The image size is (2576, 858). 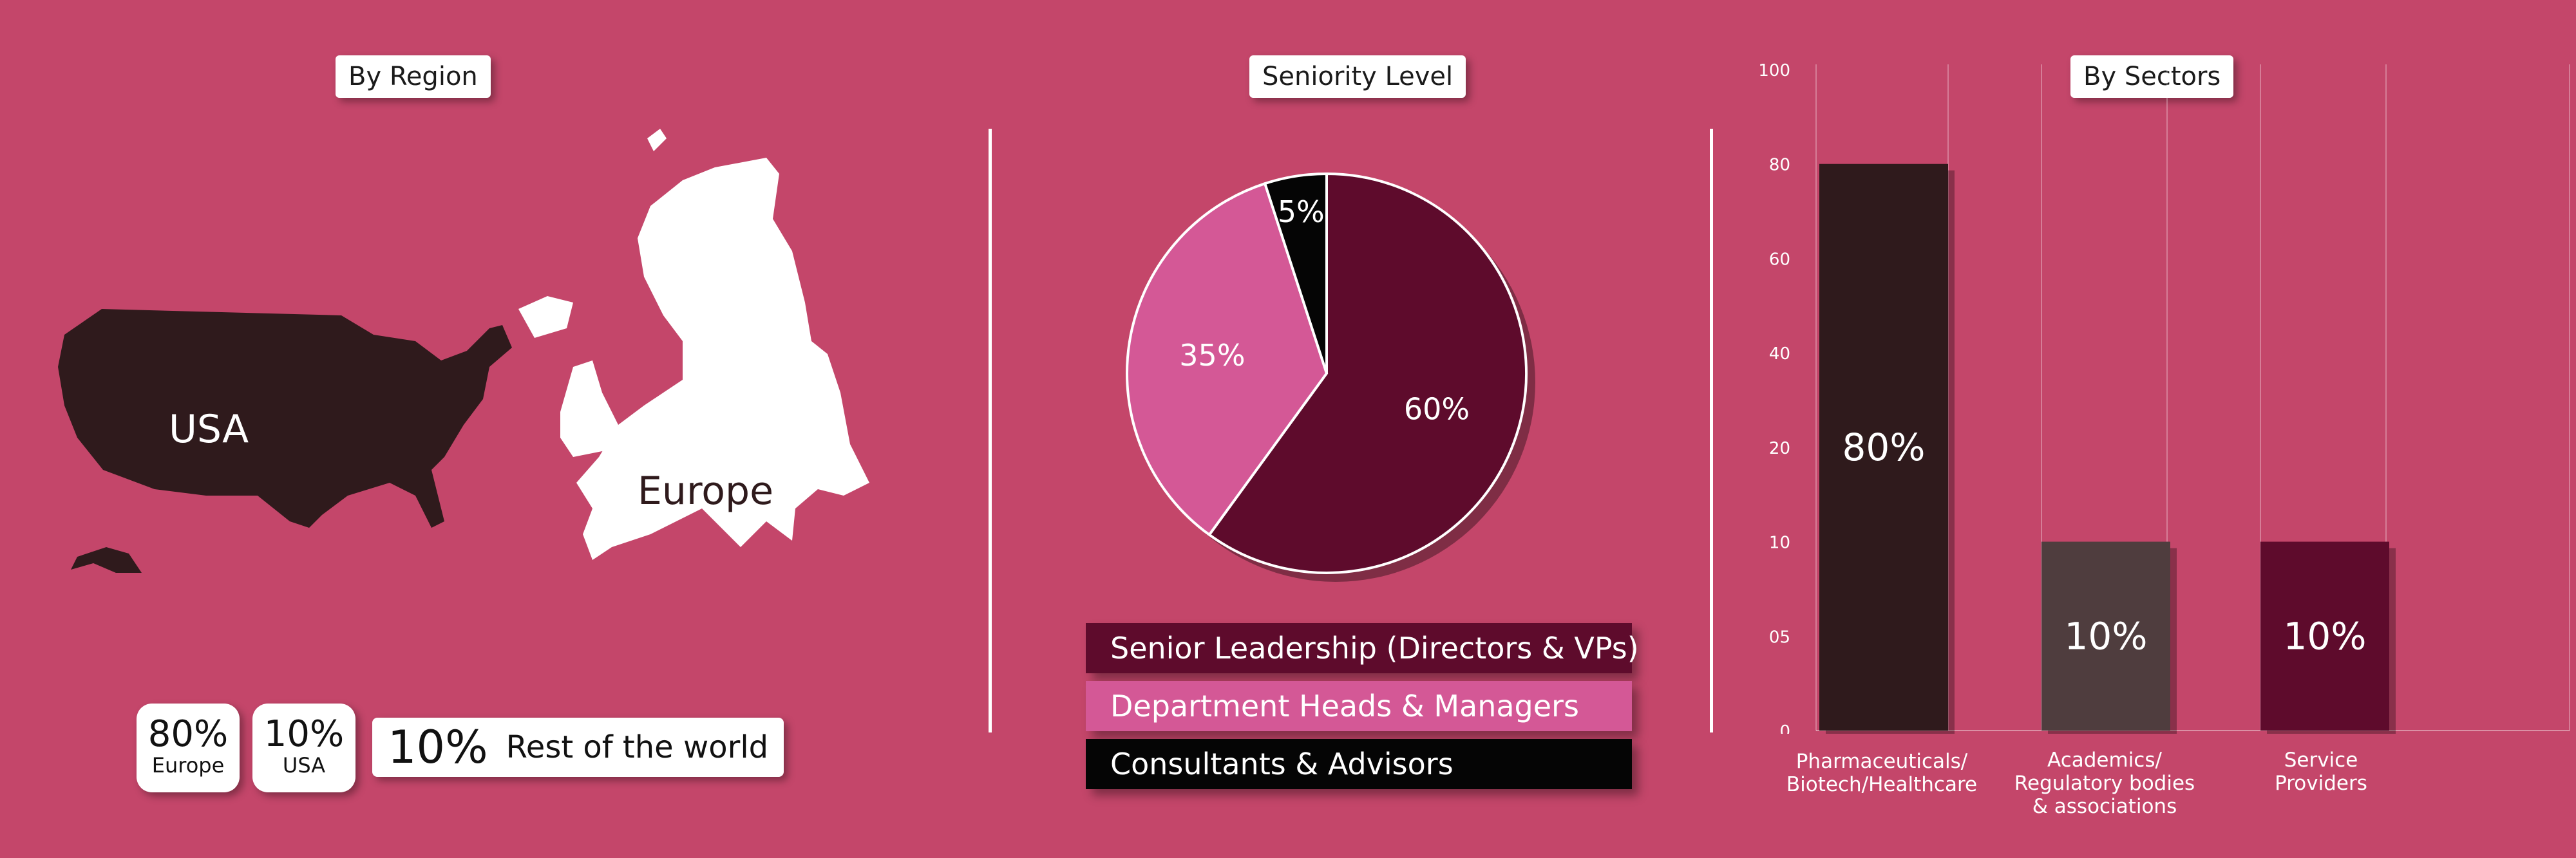 I want to click on bar-value-label: 80%, so click(x=1884, y=447).